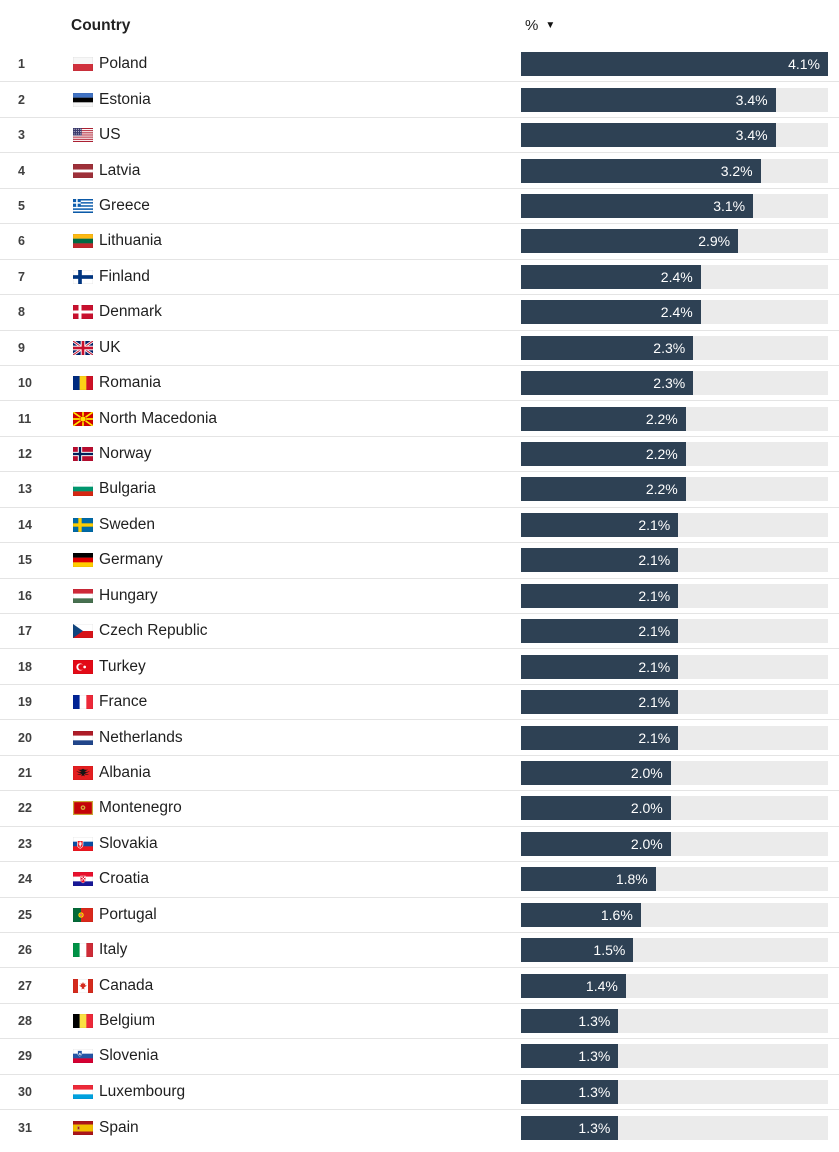  I want to click on flag-icon-slovenia, so click(83, 1056).